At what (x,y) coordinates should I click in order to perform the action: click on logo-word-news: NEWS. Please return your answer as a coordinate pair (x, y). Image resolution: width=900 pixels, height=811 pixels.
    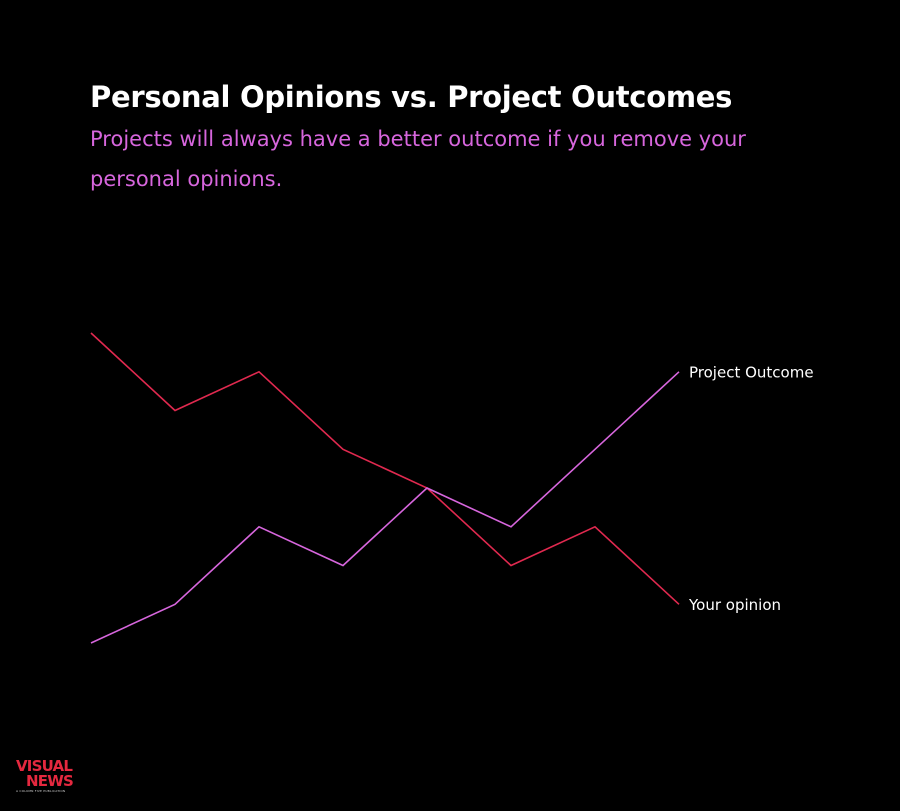
    Looking at the image, I should click on (50, 781).